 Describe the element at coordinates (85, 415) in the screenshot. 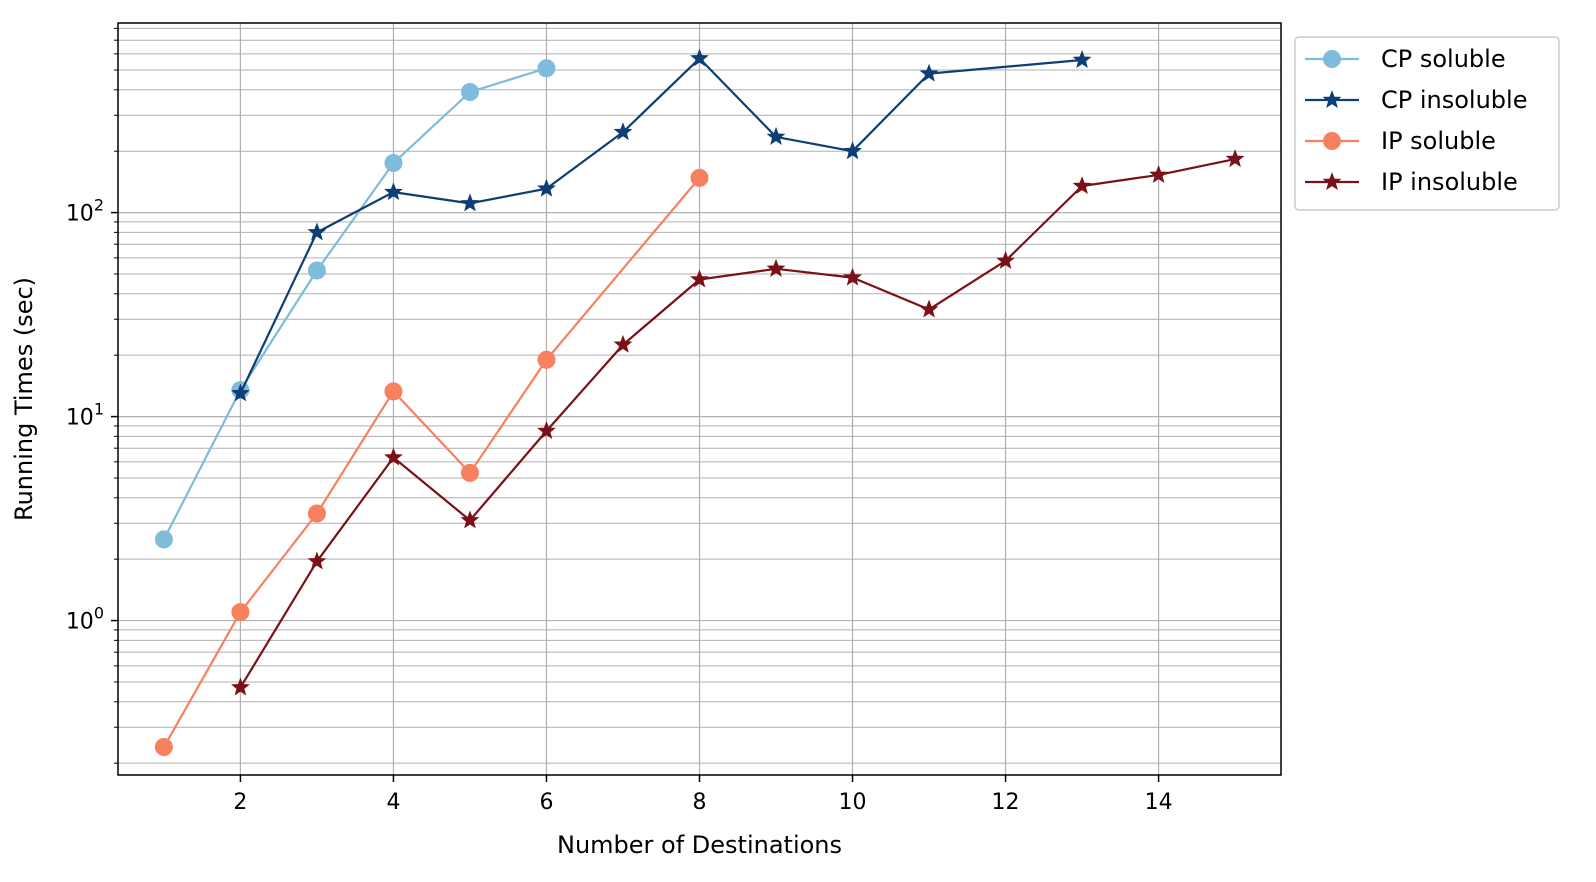

I see `y-tick-label: 10¹` at that location.